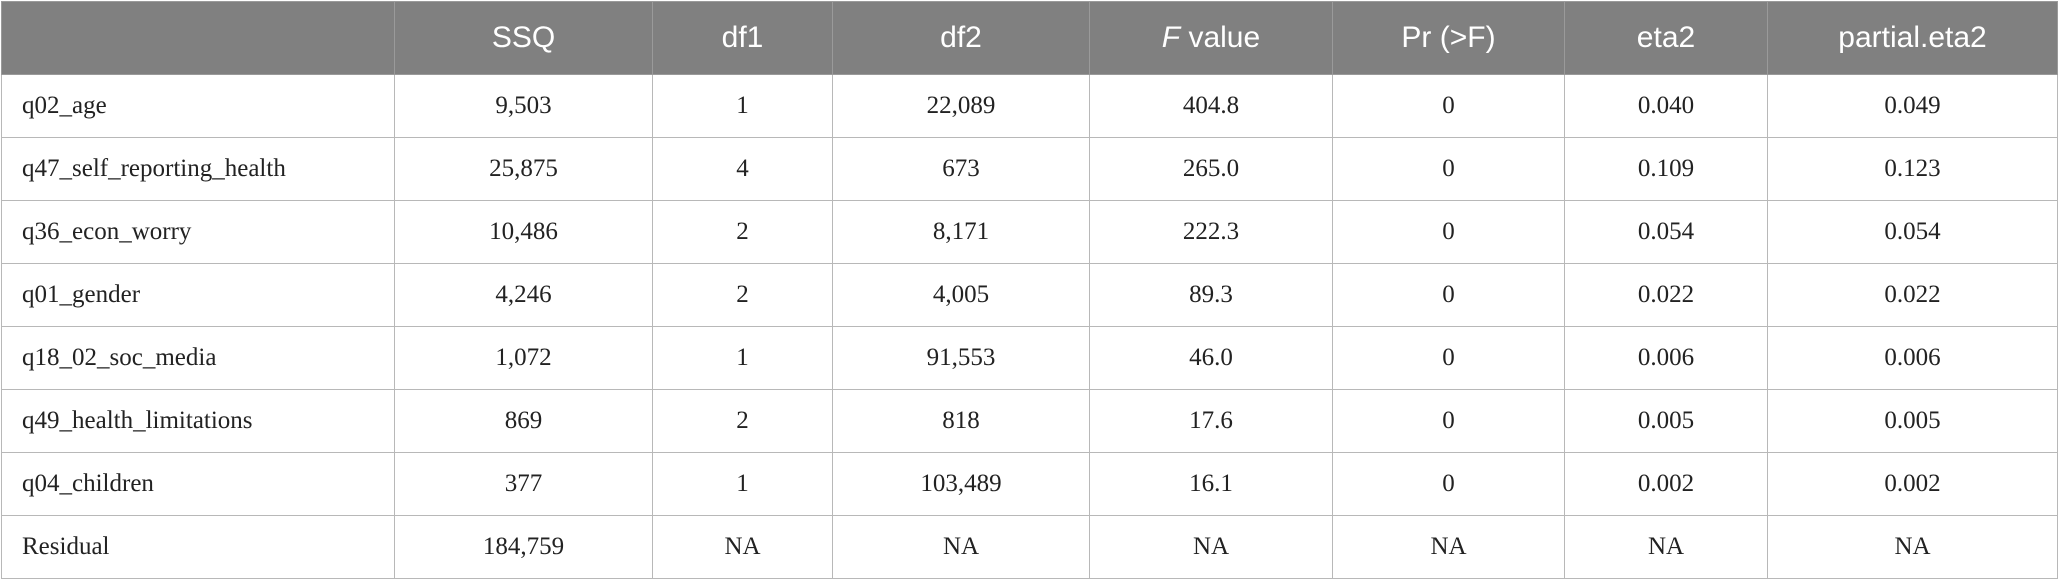 The height and width of the screenshot is (583, 2058). What do you see at coordinates (198, 358) in the screenshot?
I see `row-label: q18_02_soc_media` at bounding box center [198, 358].